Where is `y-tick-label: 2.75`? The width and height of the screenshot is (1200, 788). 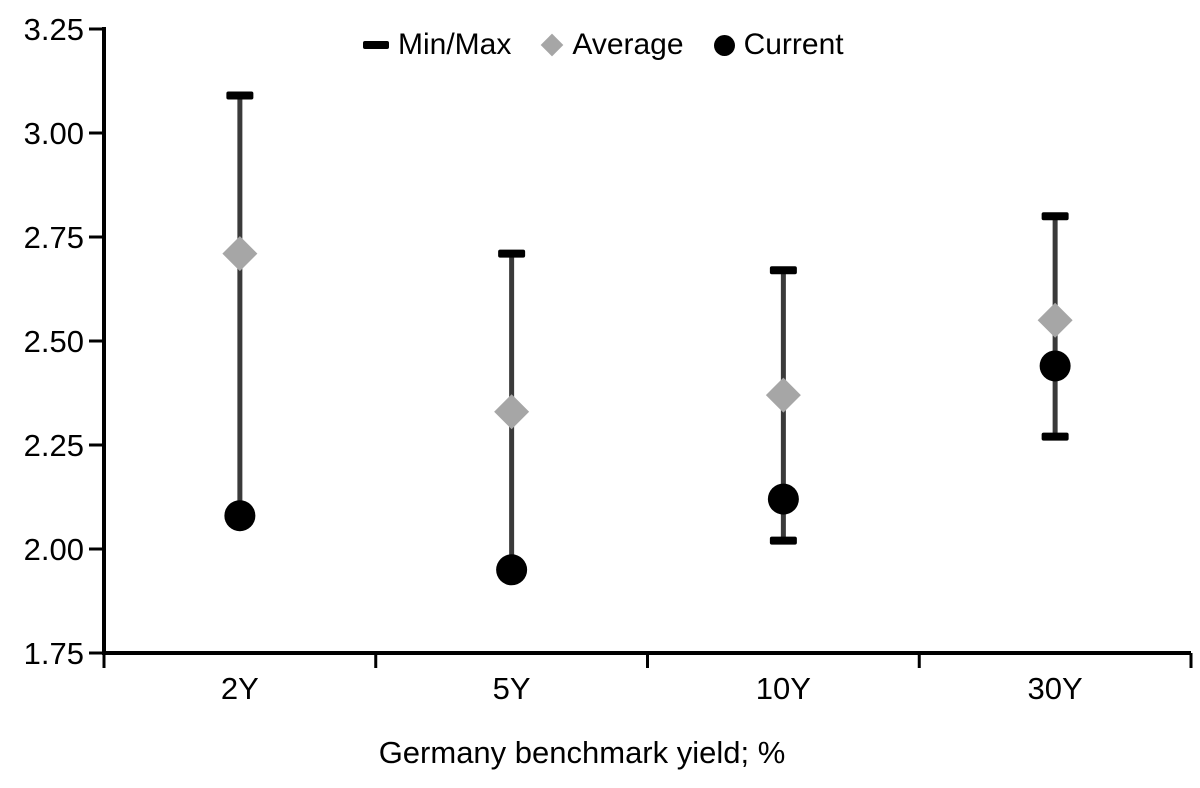
y-tick-label: 2.75 is located at coordinates (54, 237).